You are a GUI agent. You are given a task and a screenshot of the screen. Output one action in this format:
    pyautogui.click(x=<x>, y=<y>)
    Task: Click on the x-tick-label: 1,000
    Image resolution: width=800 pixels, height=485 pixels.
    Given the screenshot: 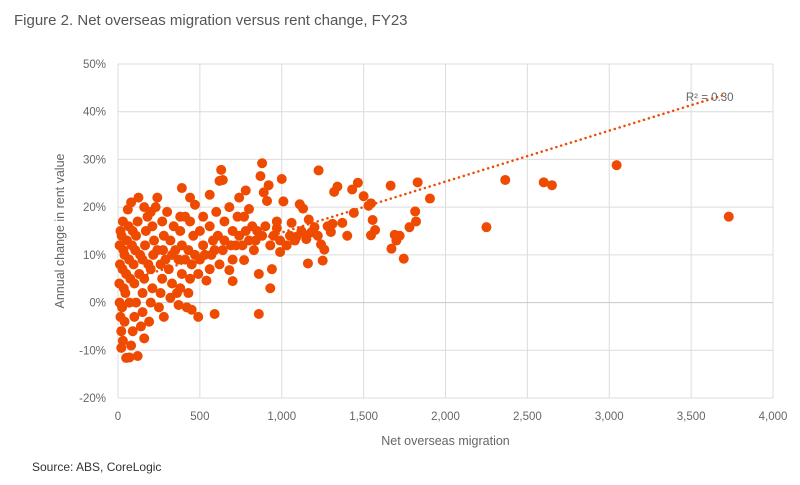 What is the action you would take?
    pyautogui.click(x=281, y=417)
    